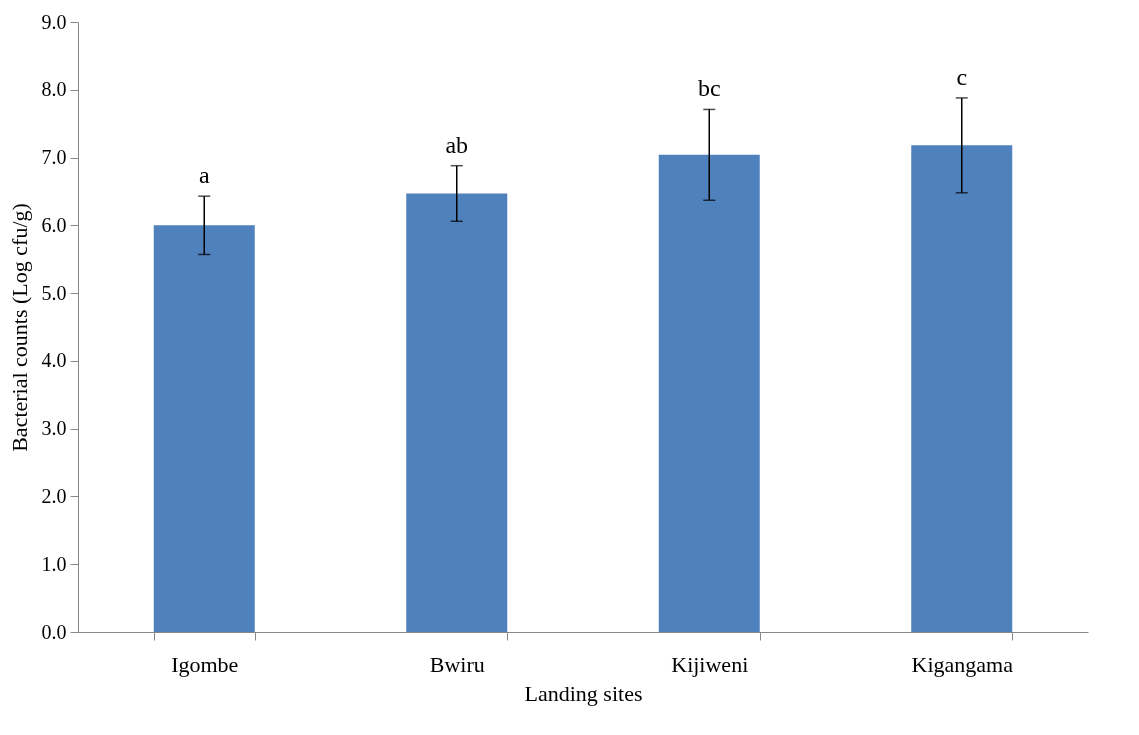  What do you see at coordinates (54, 631) in the screenshot?
I see `y-tick-label: 0.0` at bounding box center [54, 631].